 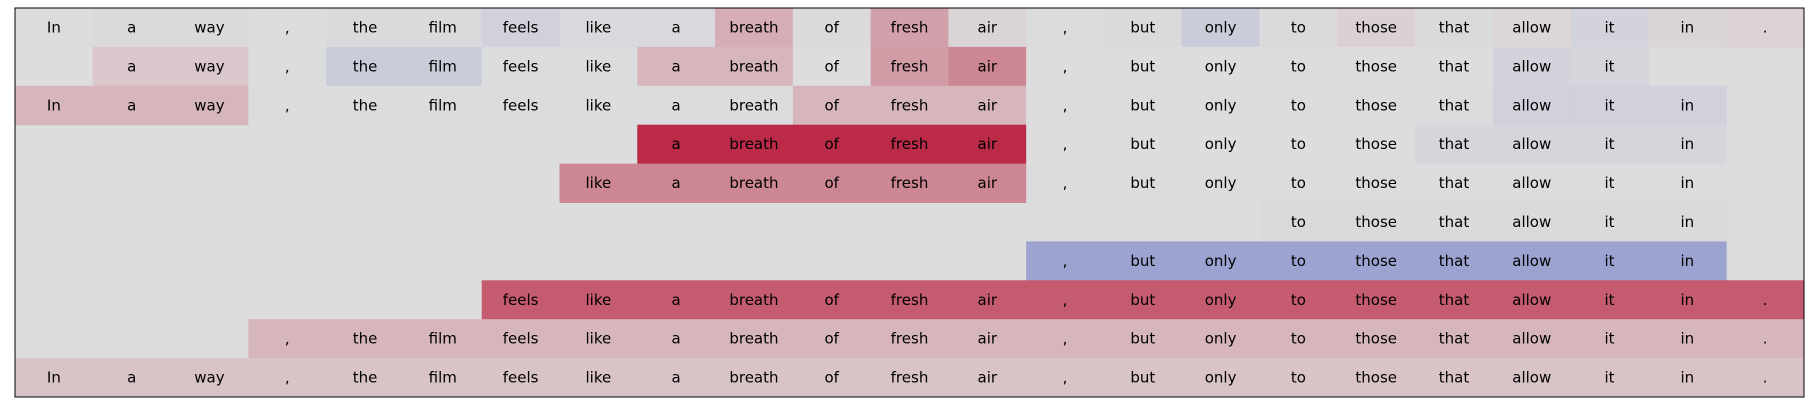 I want to click on cell-token-label: the, so click(x=365, y=378).